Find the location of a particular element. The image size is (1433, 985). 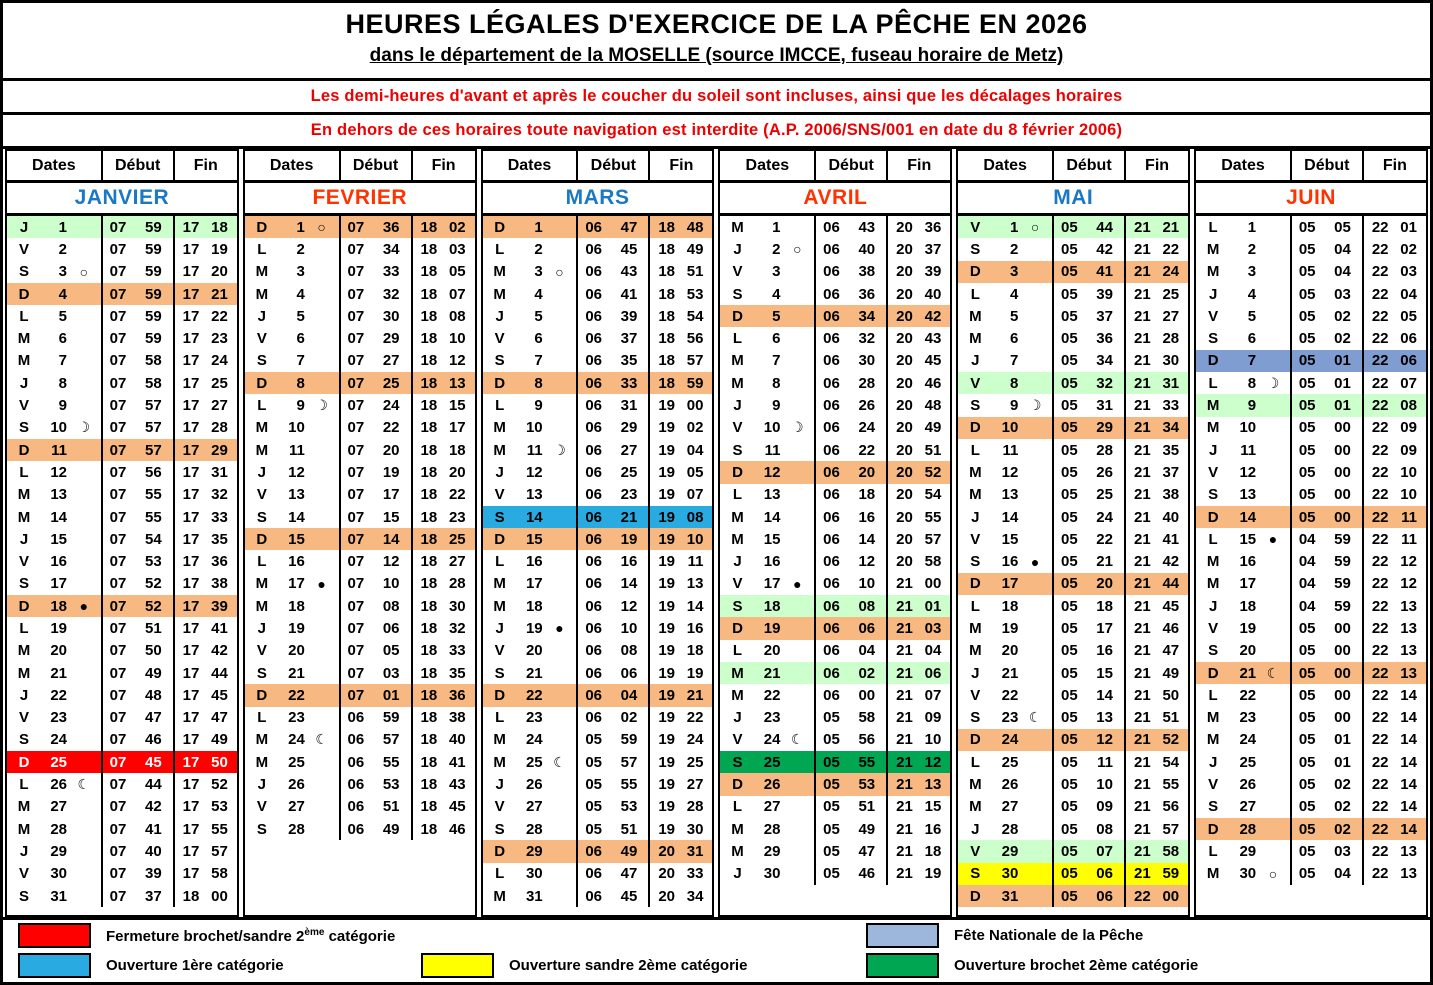

fin-cell: 20 52 is located at coordinates (919, 472).